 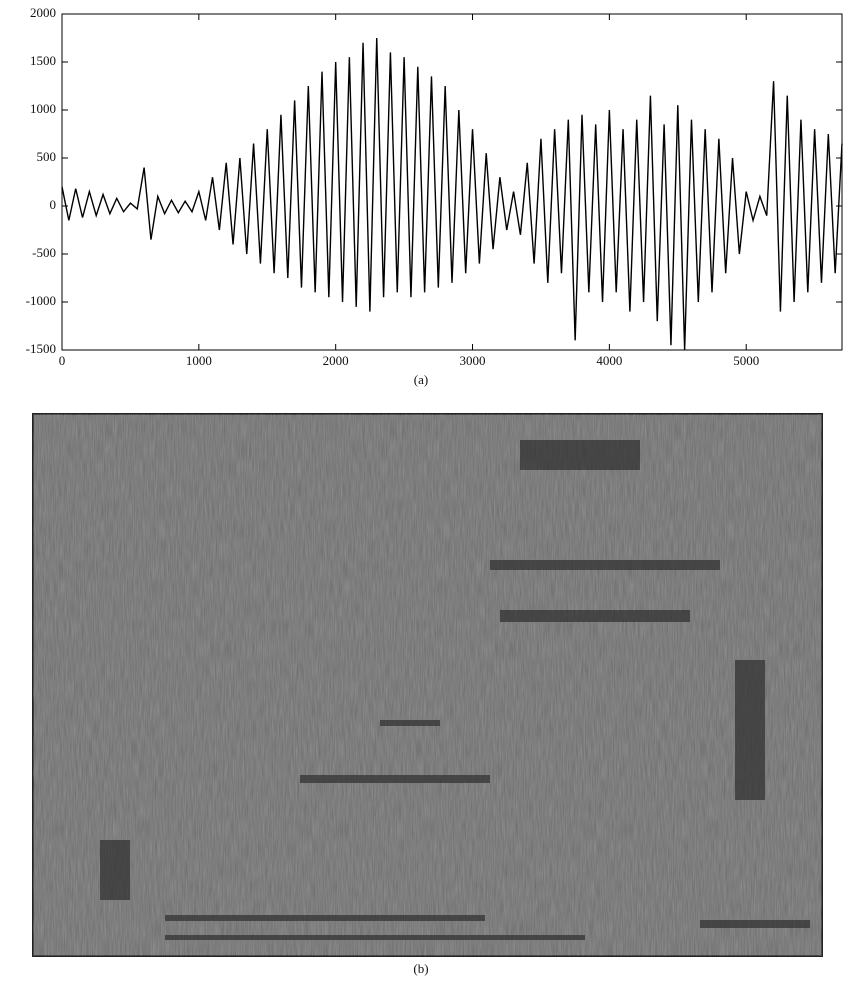 What do you see at coordinates (336, 360) in the screenshot?
I see `x-tick-label: 2000` at bounding box center [336, 360].